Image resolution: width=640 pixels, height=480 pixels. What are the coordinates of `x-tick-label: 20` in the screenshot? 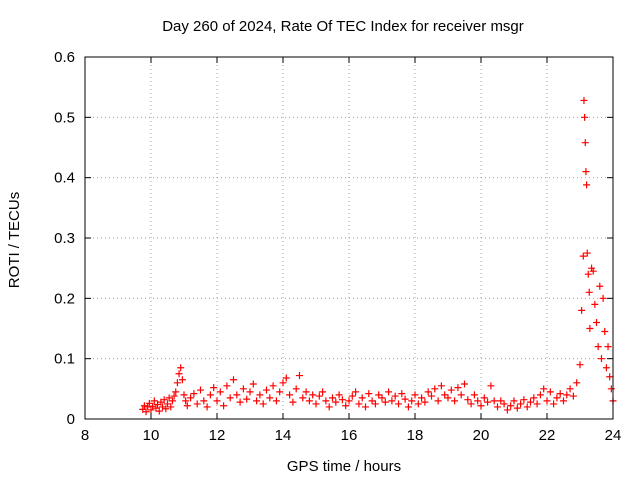 It's located at (481, 435).